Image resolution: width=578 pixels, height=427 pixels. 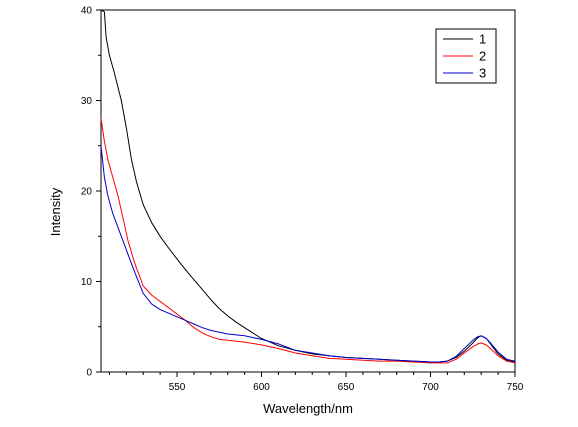 I want to click on x-axis-title: Wavelength/nm, so click(x=308, y=408).